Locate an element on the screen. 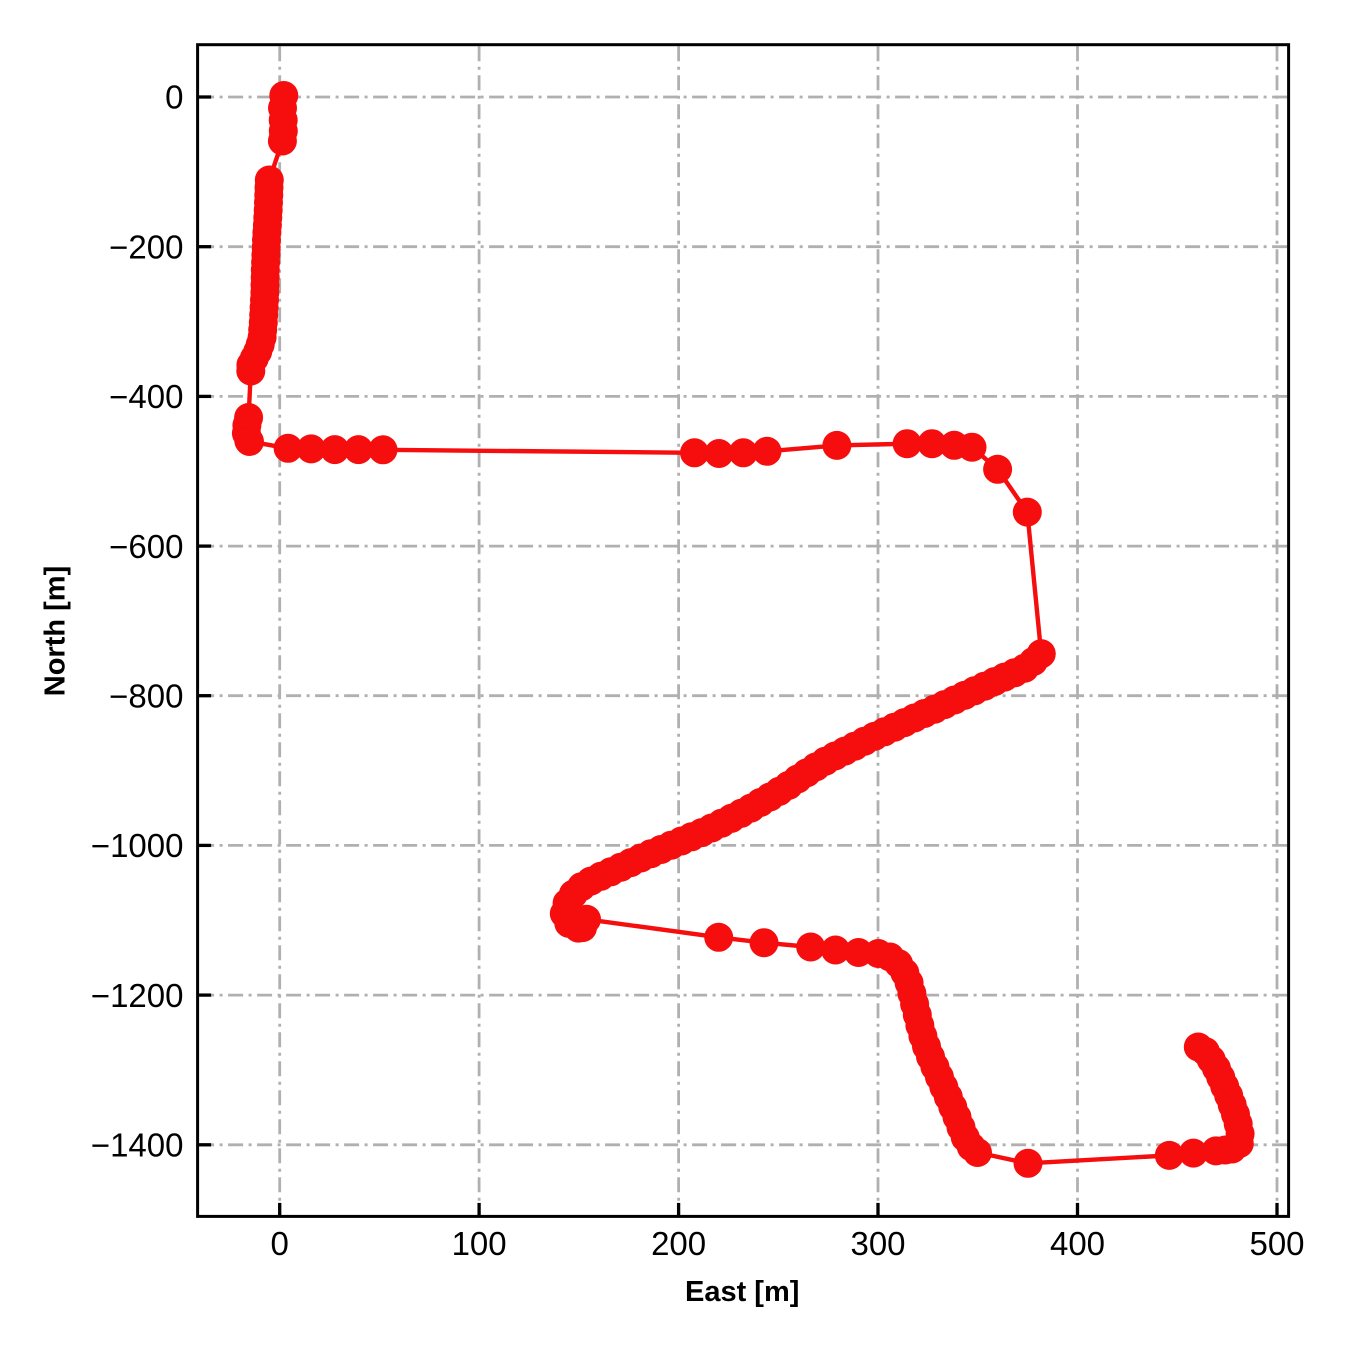 The image size is (1350, 1350). svg-text: −600 is located at coordinates (146, 546).